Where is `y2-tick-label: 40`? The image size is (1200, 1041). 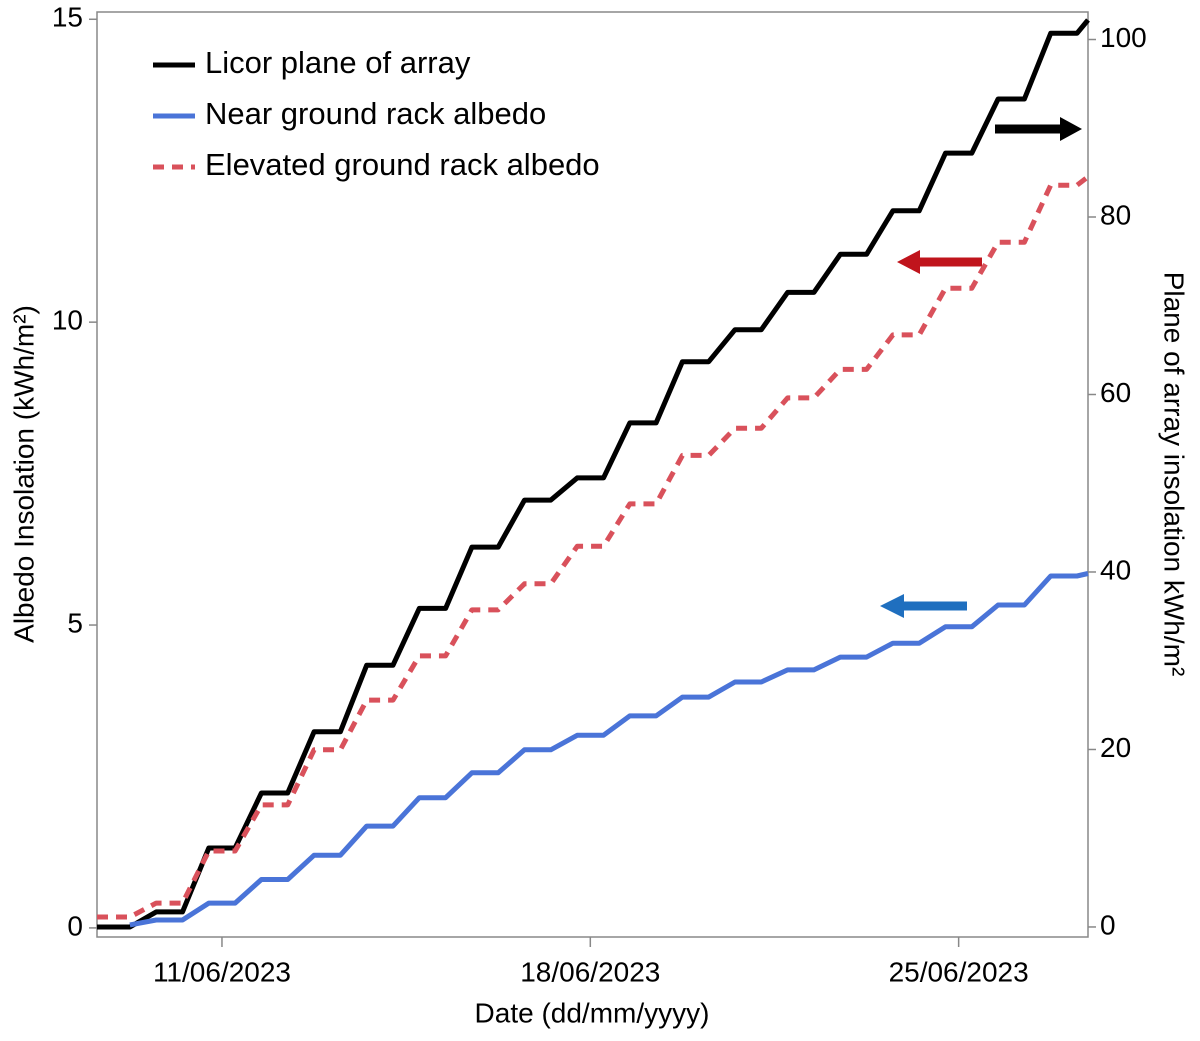
y2-tick-label: 40 is located at coordinates (1115, 569).